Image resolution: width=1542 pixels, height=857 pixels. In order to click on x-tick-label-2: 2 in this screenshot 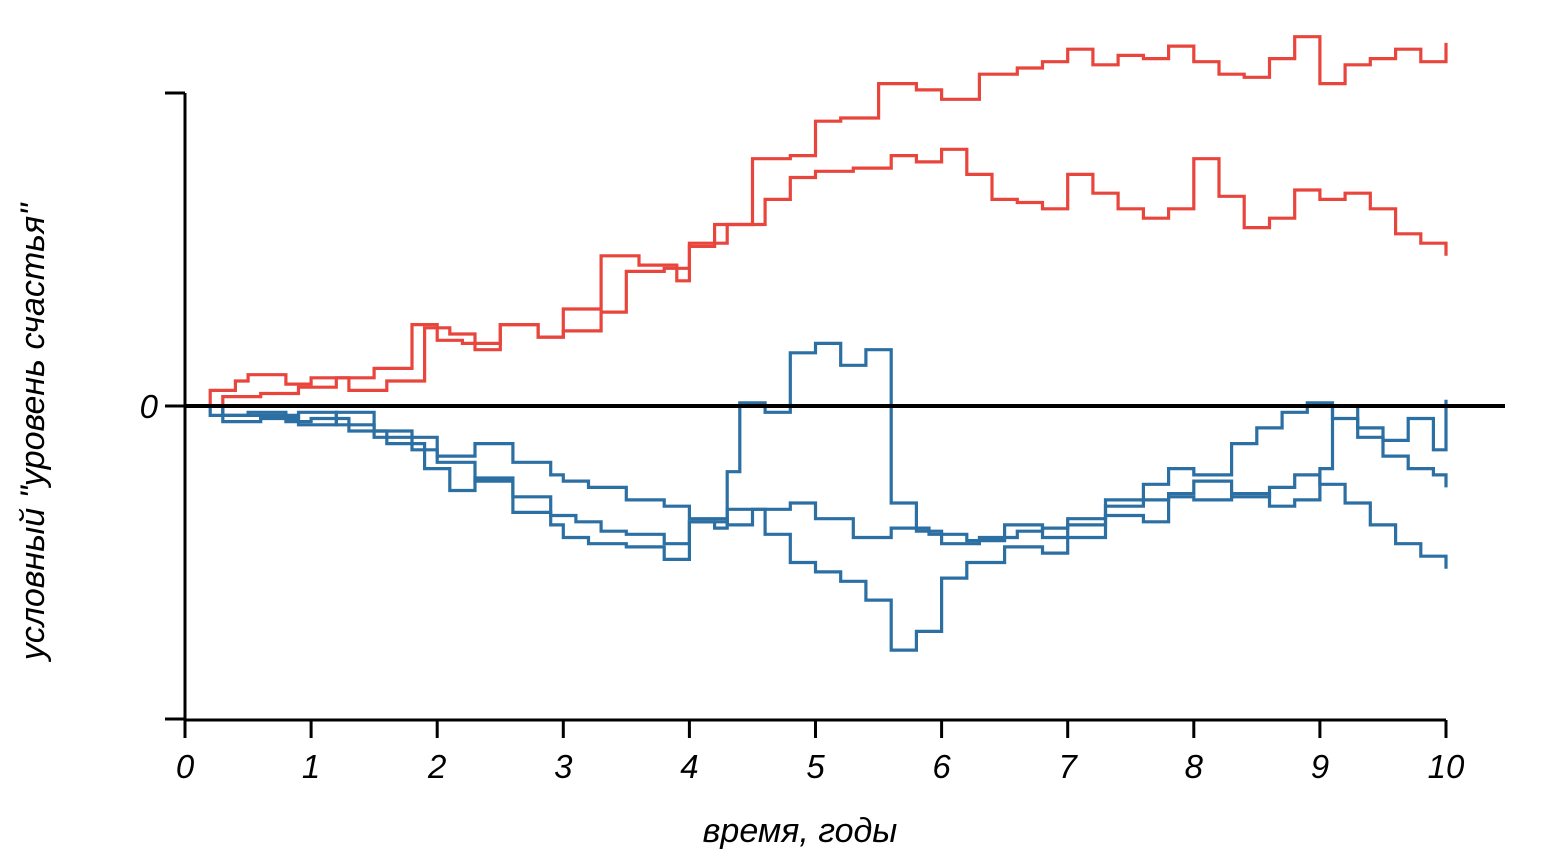, I will do `click(436, 766)`.